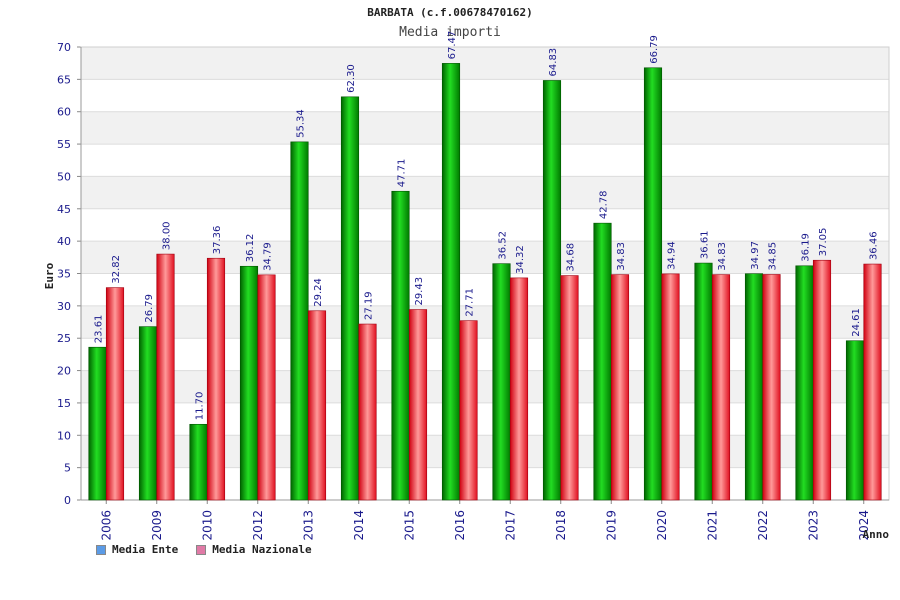 This screenshot has width=900, height=600. I want to click on bar-media-ente-2019, so click(602, 361).